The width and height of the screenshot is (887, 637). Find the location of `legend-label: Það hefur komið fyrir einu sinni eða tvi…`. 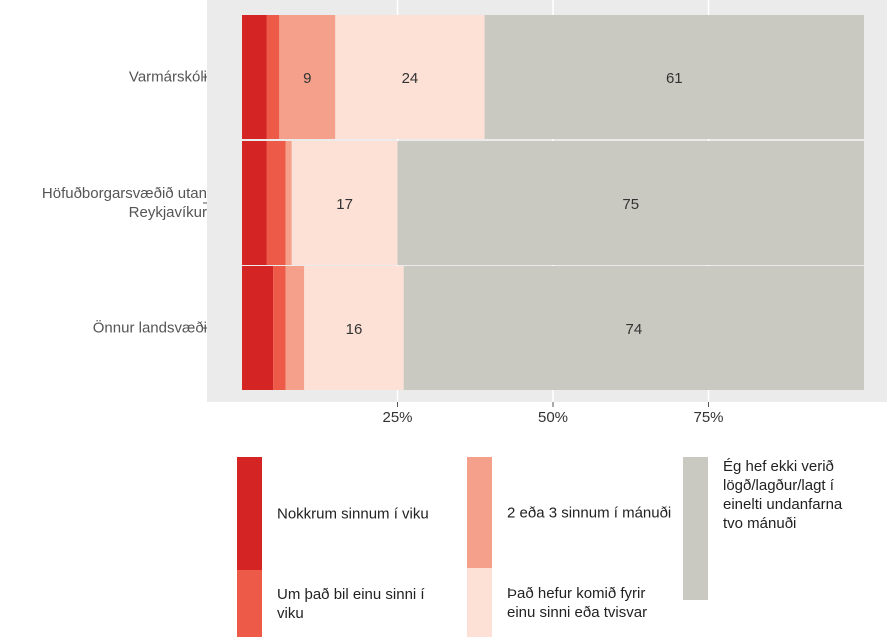

legend-label: Það hefur komið fyrir einu sinni eða tvi… is located at coordinates (577, 602).